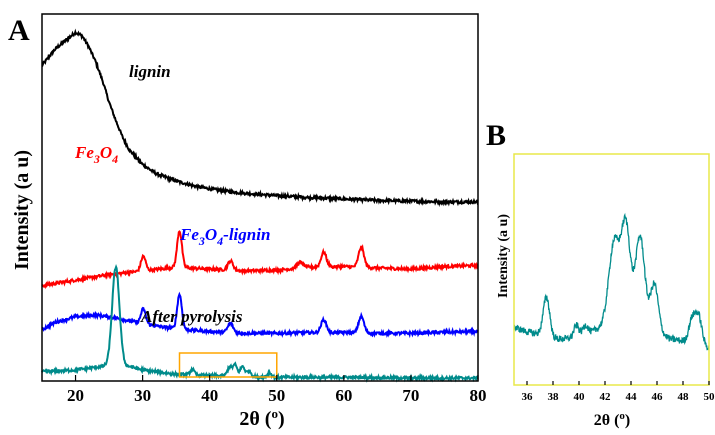 This screenshot has width=715, height=435. Describe the element at coordinates (150, 71) in the screenshot. I see `series-label-lignin: lignin` at that location.